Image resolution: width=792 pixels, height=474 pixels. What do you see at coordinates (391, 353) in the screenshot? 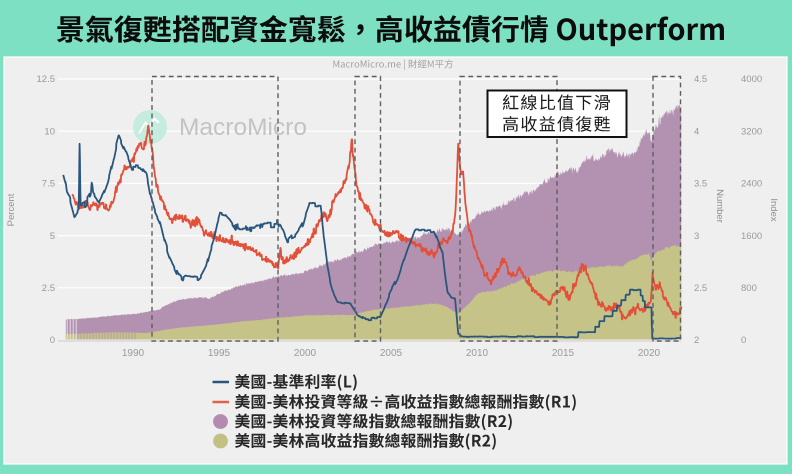
I see `svg-text: 2005` at bounding box center [391, 353].